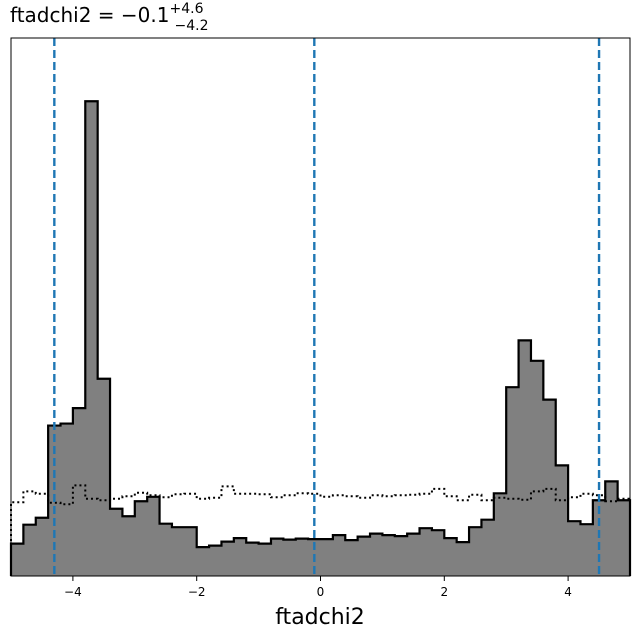 Image resolution: width=640 pixels, height=639 pixels. I want to click on x-tick-label: −4, so click(73, 592).